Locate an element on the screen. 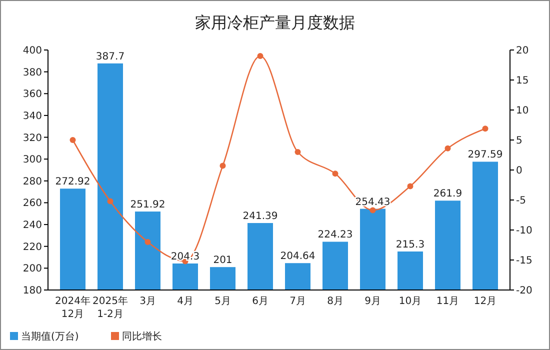 The image size is (550, 350). y-tick-label: 220 is located at coordinates (32, 247).